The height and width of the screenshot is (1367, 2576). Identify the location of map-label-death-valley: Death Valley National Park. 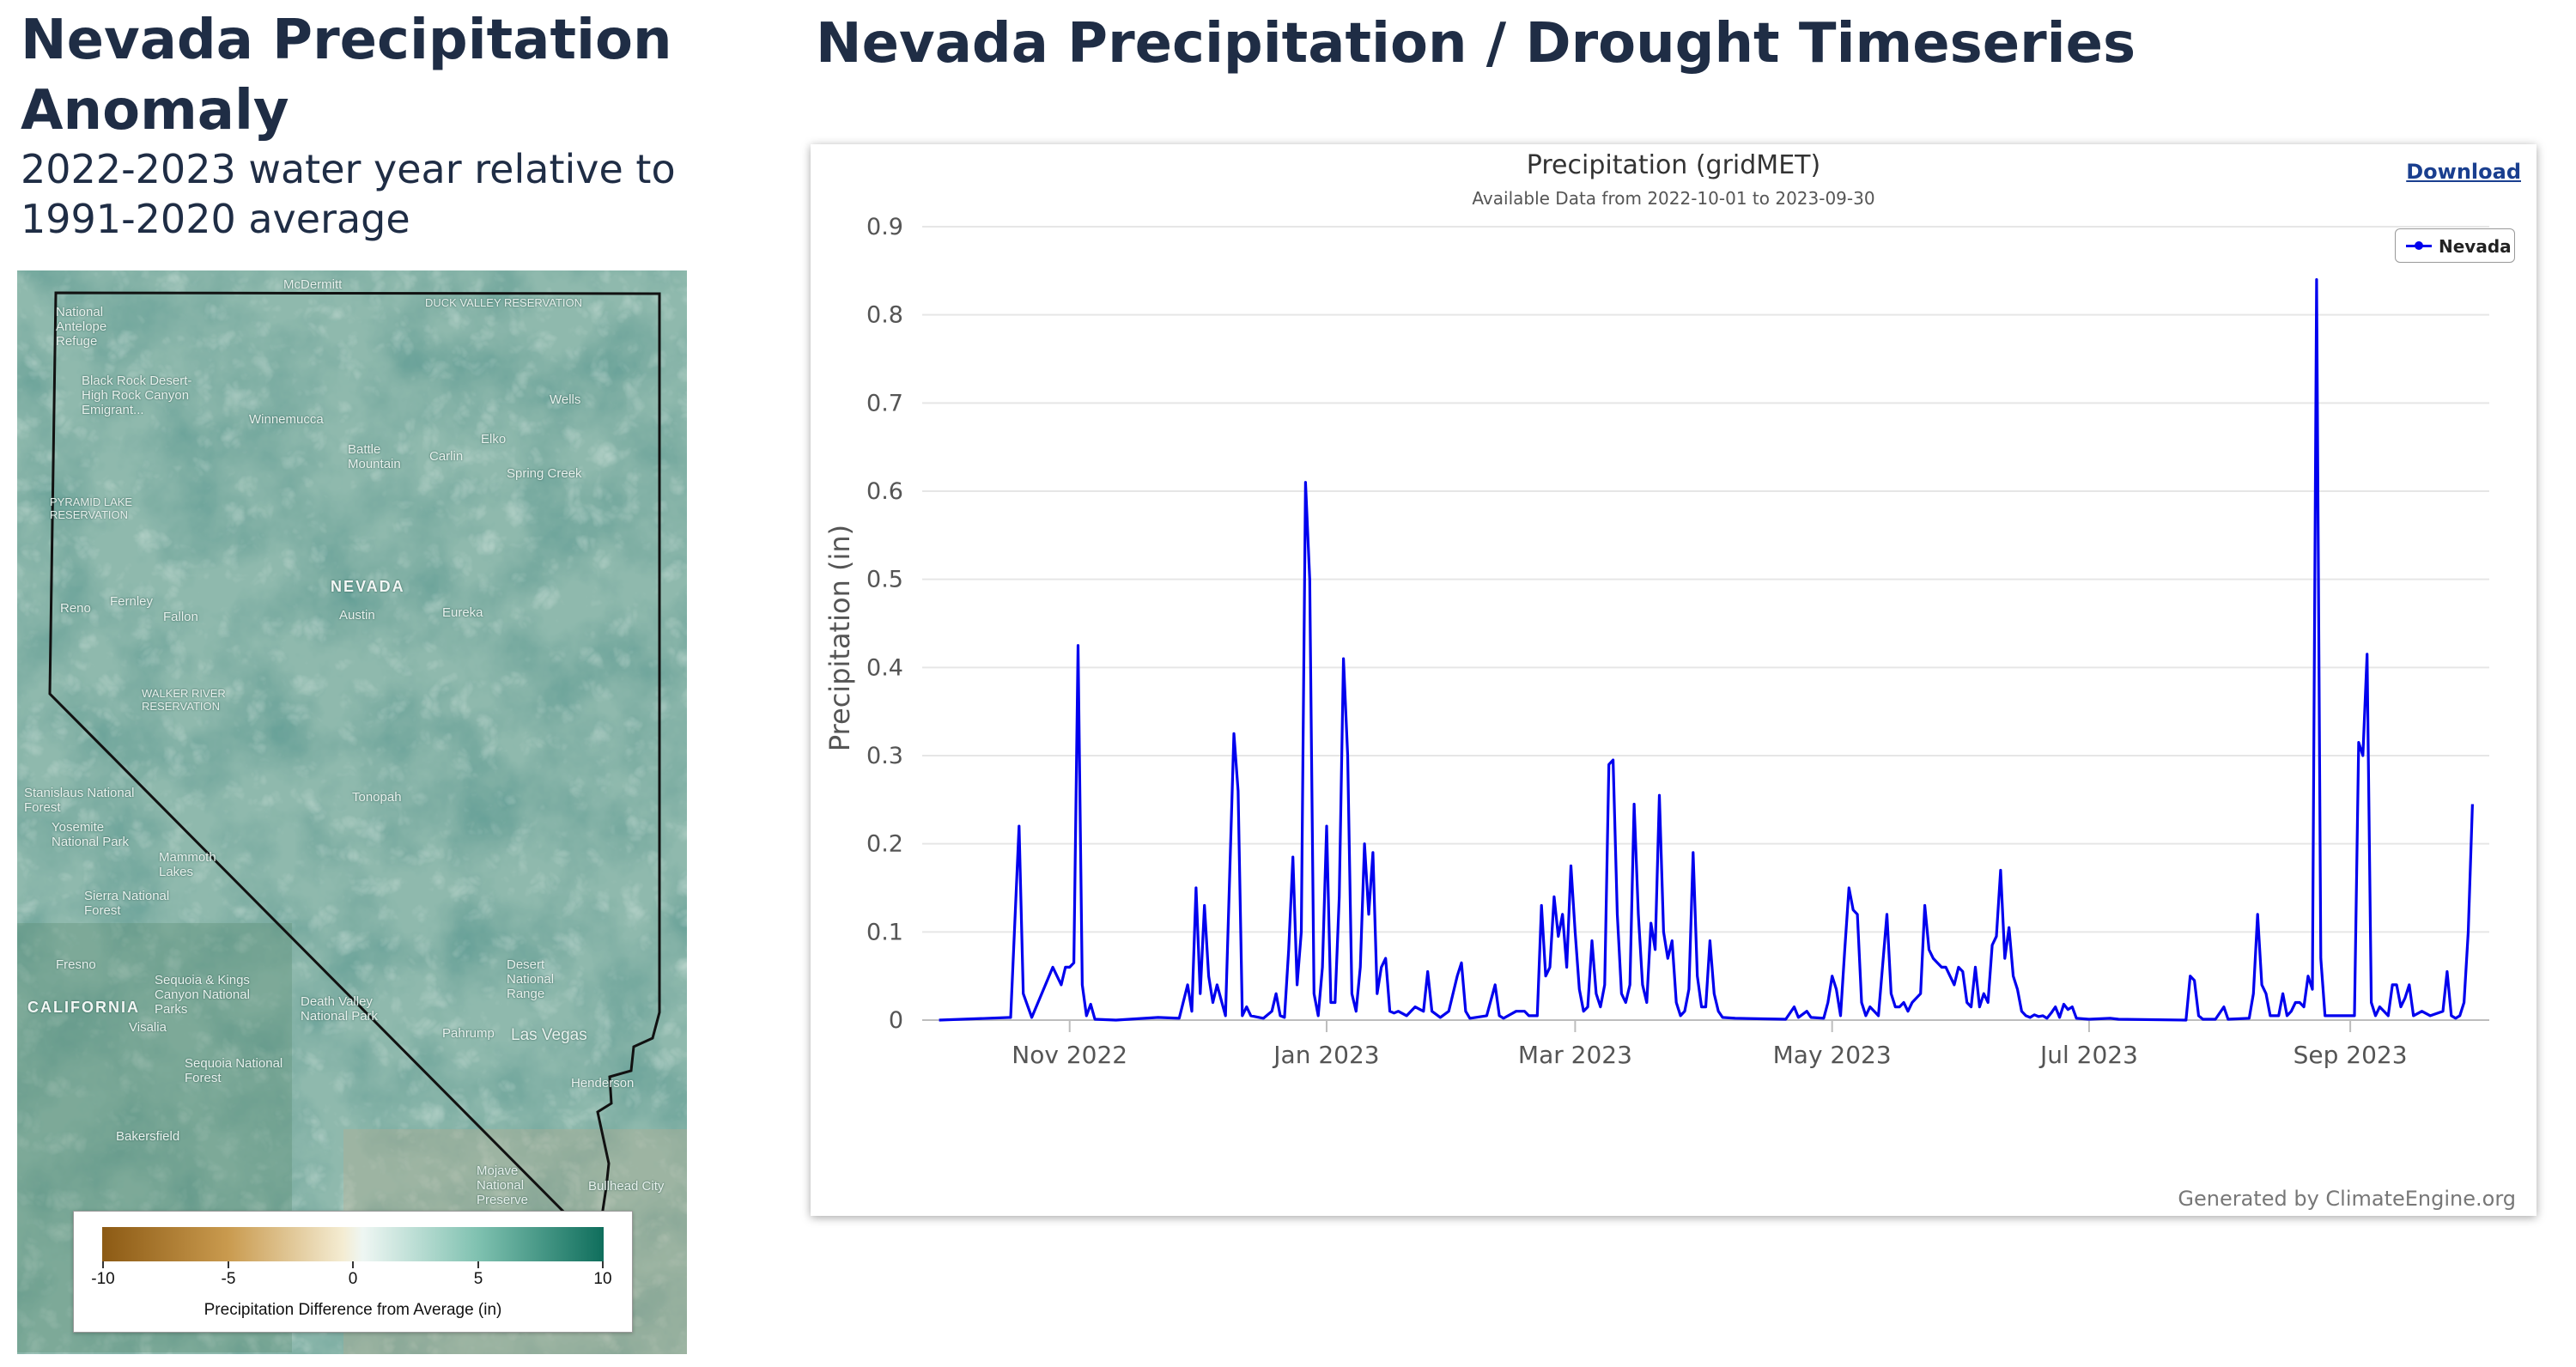
(340, 1009).